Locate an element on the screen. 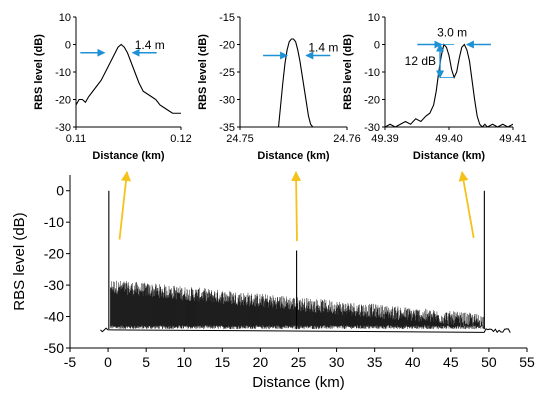 This screenshot has height=403, width=550. y-tick-label: -35 is located at coordinates (227, 128).